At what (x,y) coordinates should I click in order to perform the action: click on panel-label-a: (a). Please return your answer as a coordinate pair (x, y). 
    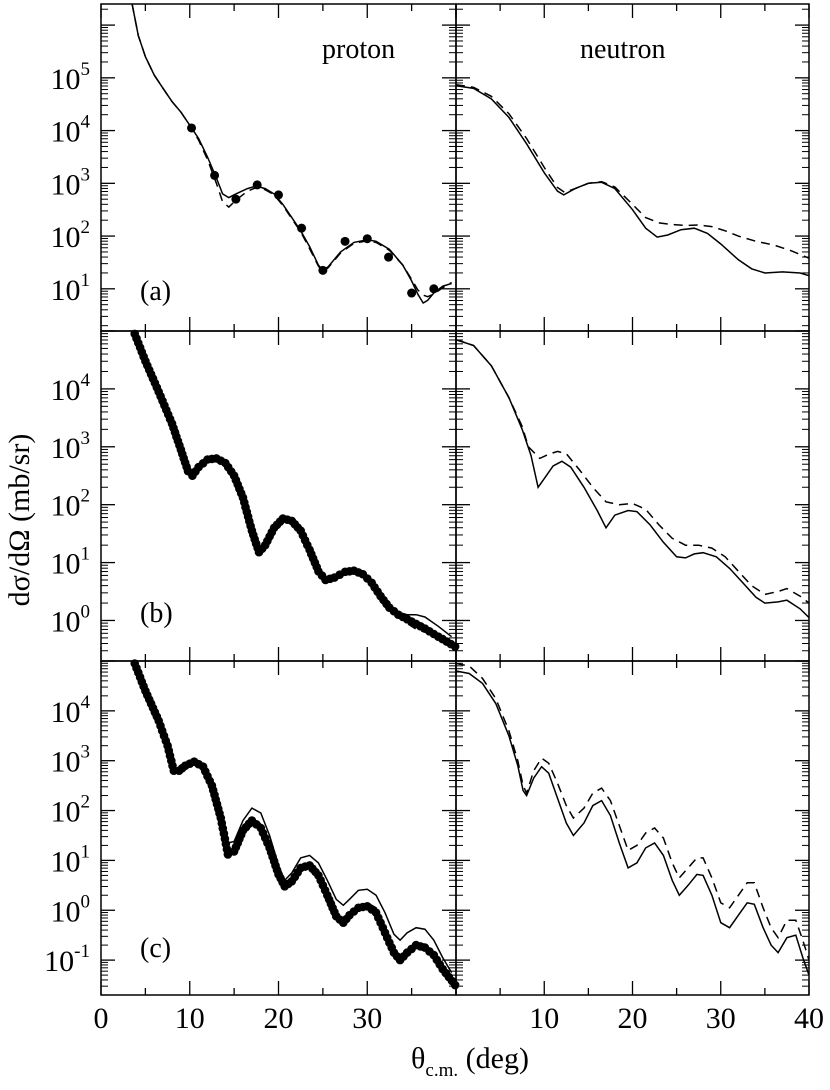
    Looking at the image, I should click on (155, 291).